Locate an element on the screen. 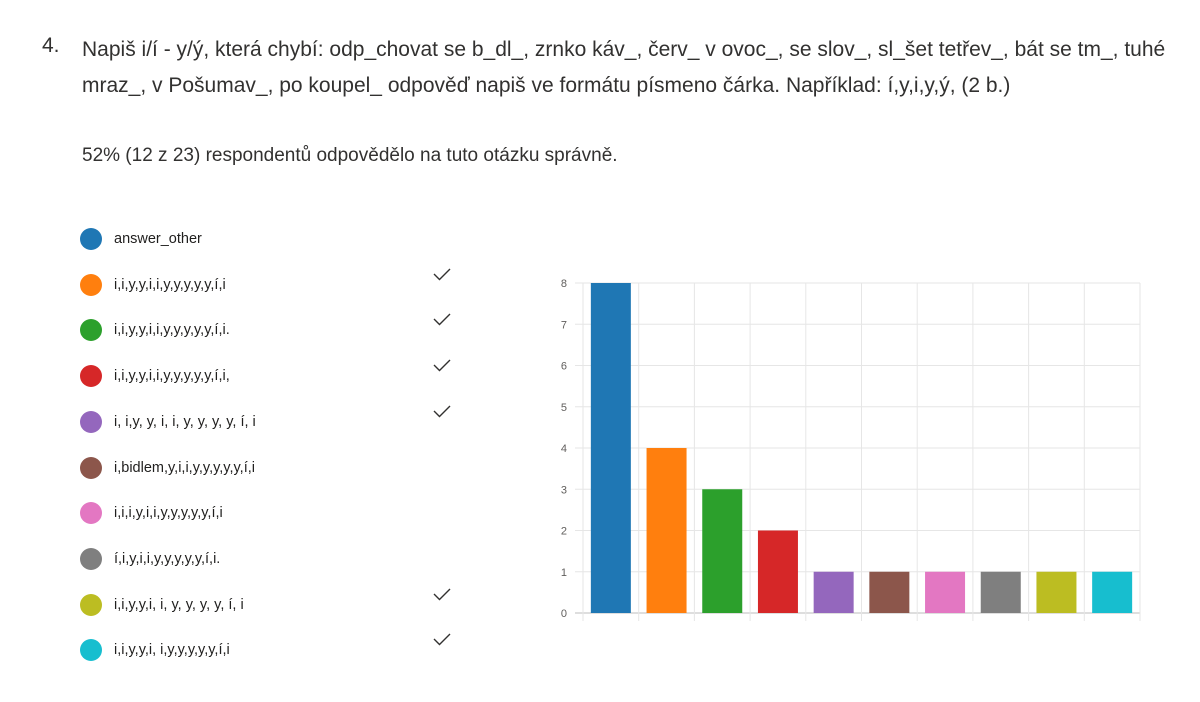 Image resolution: width=1200 pixels, height=702 pixels. legend-label: i,i,i,y,i,i,y,y,y,y,y,í,i is located at coordinates (168, 513).